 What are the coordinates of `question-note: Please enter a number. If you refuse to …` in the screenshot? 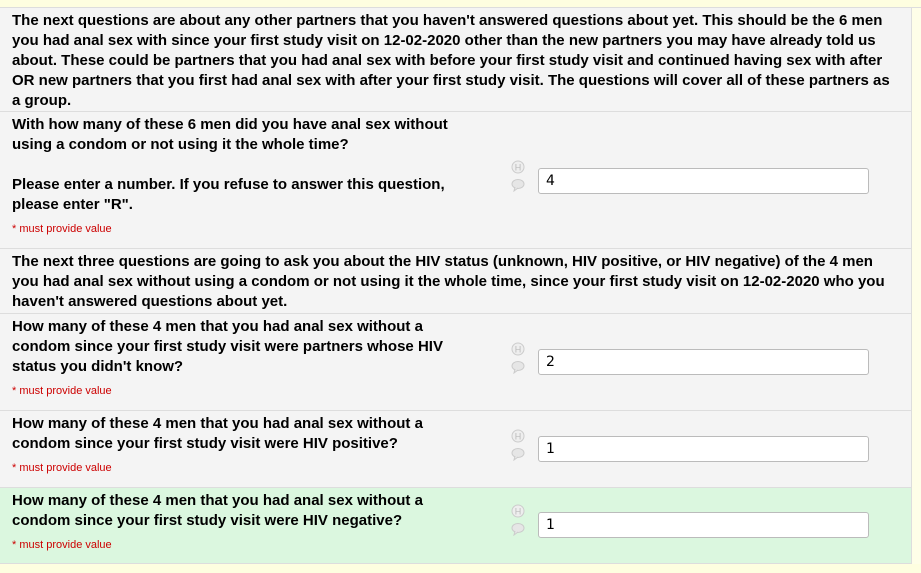 It's located at (228, 194).